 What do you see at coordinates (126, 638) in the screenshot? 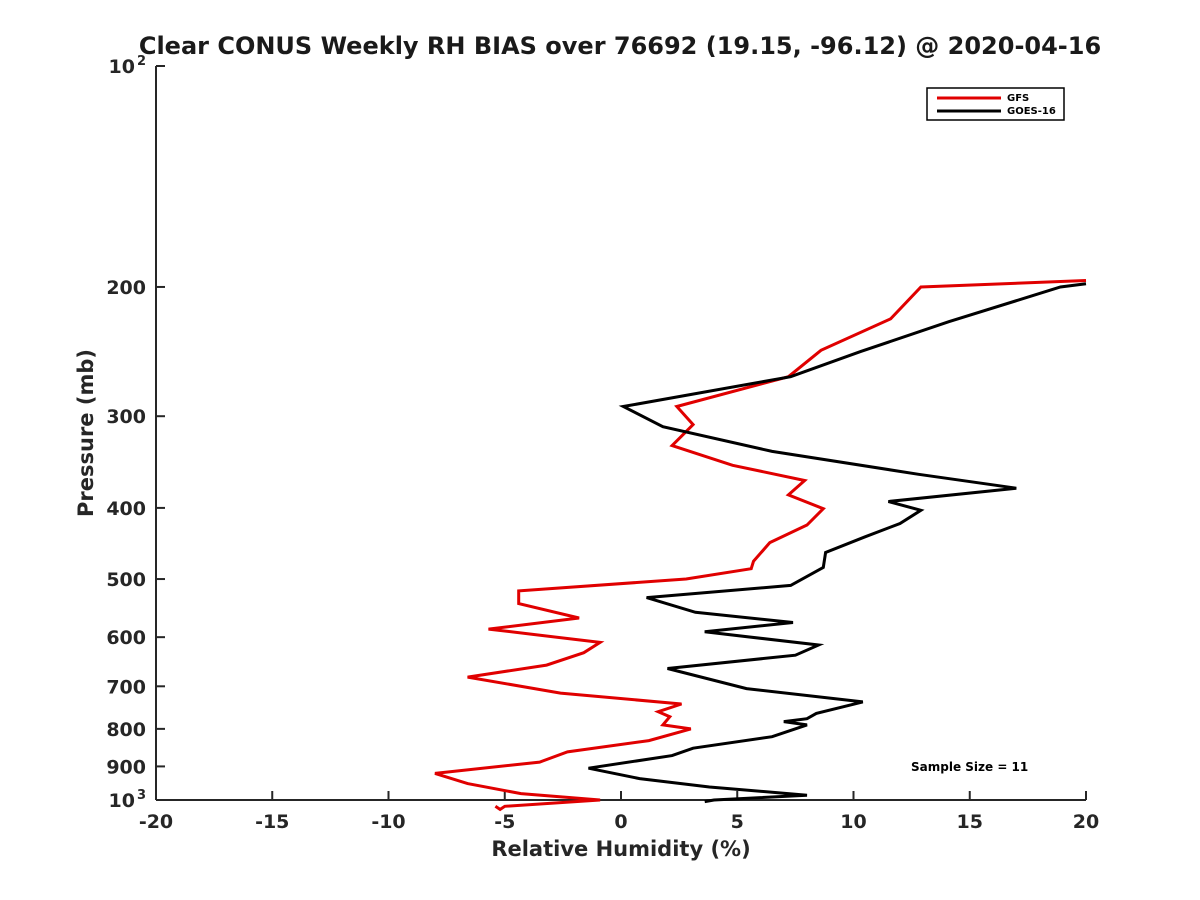
I see `y-tick-label: 600` at bounding box center [126, 638].